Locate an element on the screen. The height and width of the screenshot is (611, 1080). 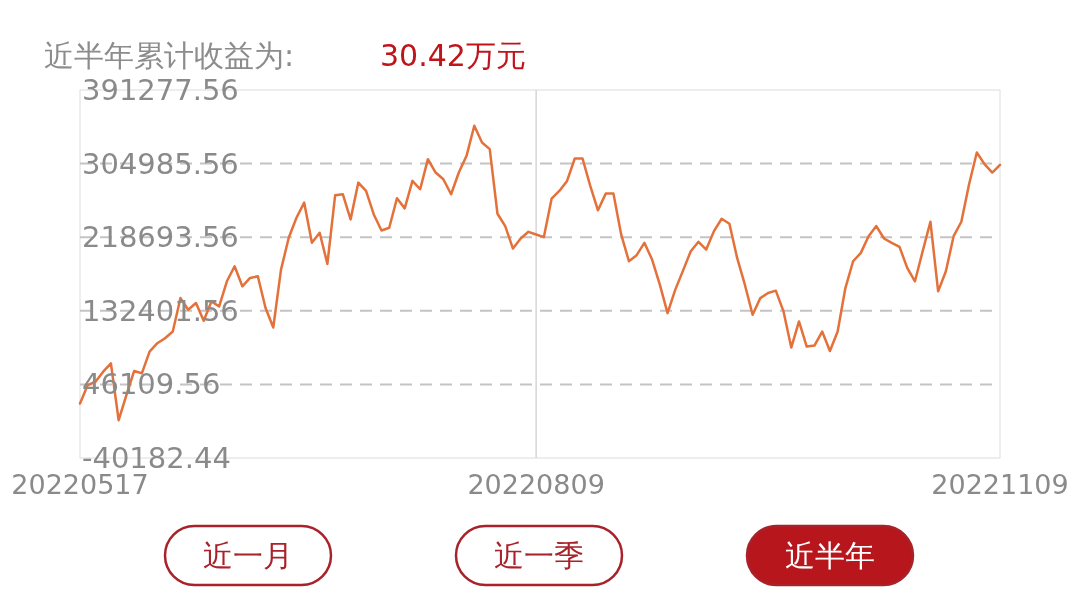
x-tick-label: 20221109 is located at coordinates (1000, 484).